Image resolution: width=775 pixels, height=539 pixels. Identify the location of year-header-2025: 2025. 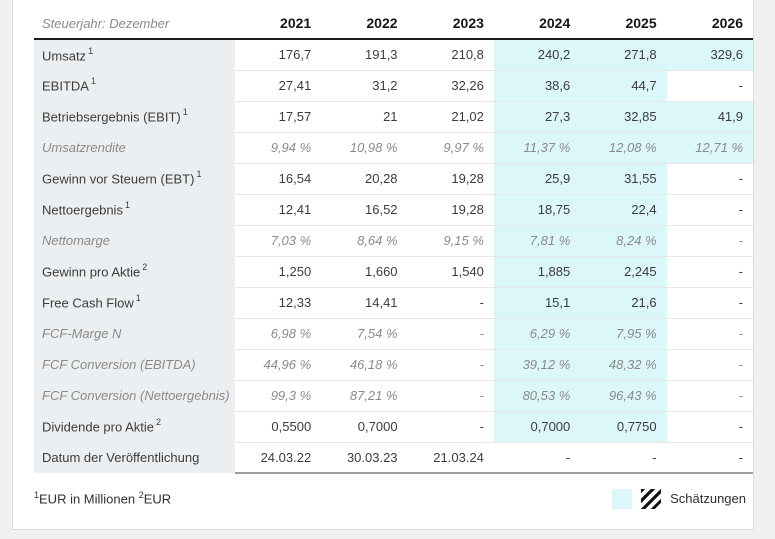
(623, 24).